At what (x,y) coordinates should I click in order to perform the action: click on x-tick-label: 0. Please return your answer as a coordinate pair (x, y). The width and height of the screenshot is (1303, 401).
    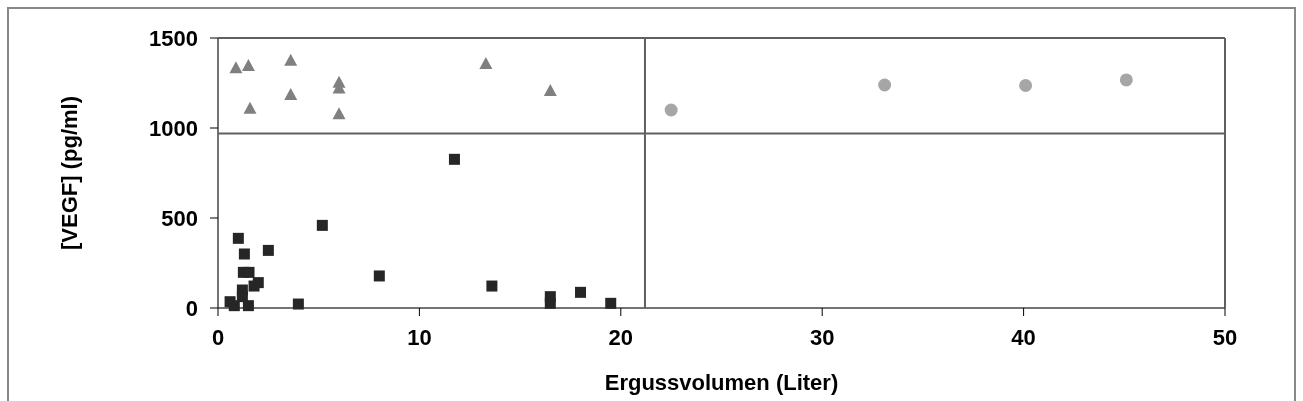
    Looking at the image, I should click on (218, 337).